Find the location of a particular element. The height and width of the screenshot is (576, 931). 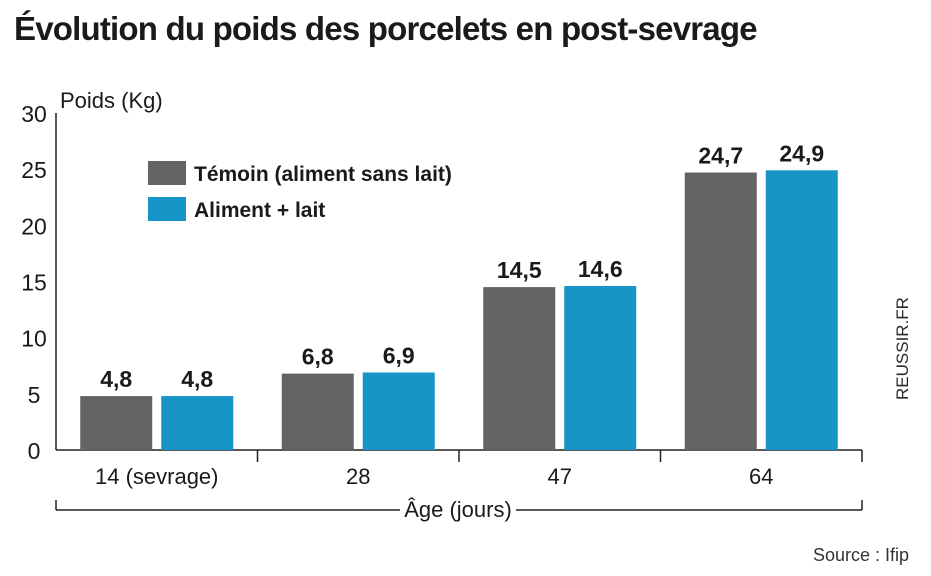

source-note: Source : Ifip is located at coordinates (860, 555).